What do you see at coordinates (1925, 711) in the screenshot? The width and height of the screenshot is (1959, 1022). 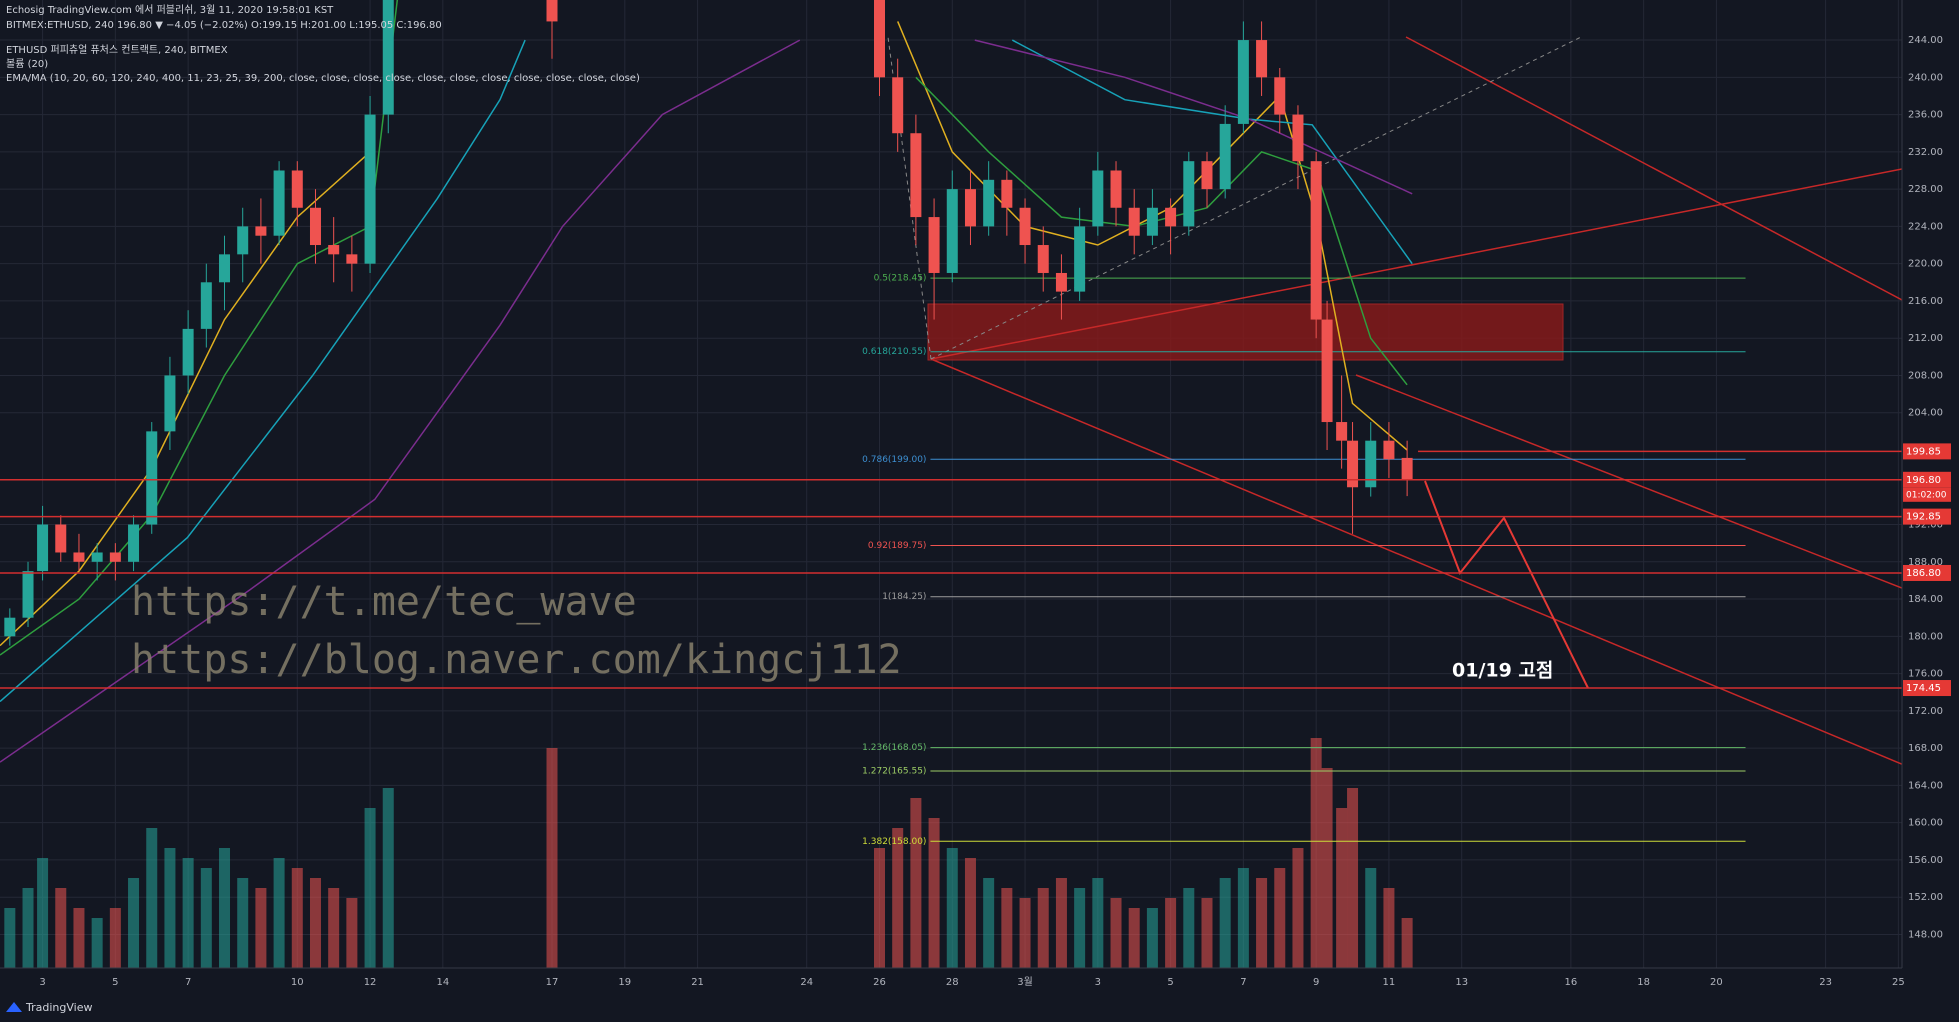 I see `y-tick-label: 172.00` at bounding box center [1925, 711].